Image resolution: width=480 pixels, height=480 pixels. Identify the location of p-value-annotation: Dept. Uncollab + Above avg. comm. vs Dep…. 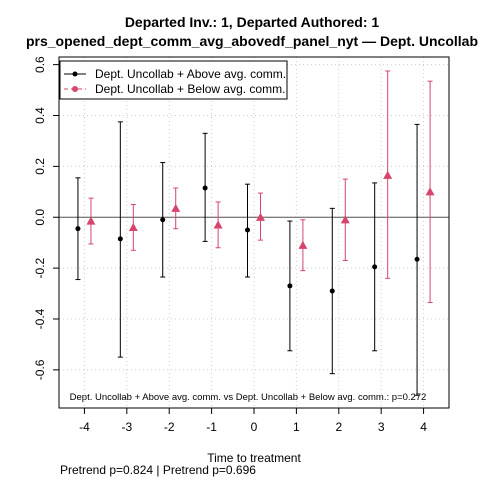
(248, 397).